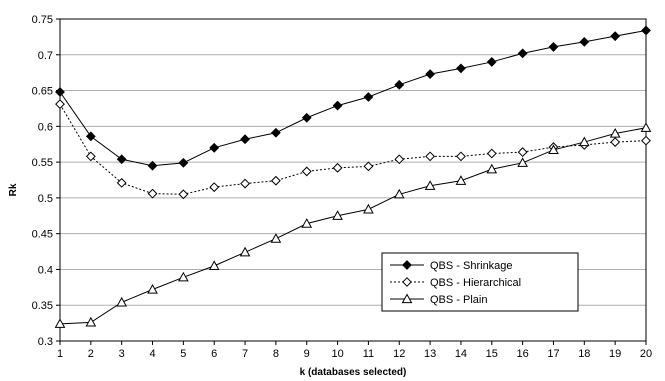  What do you see at coordinates (42, 92) in the screenshot?
I see `y-tick-label: 0.65` at bounding box center [42, 92].